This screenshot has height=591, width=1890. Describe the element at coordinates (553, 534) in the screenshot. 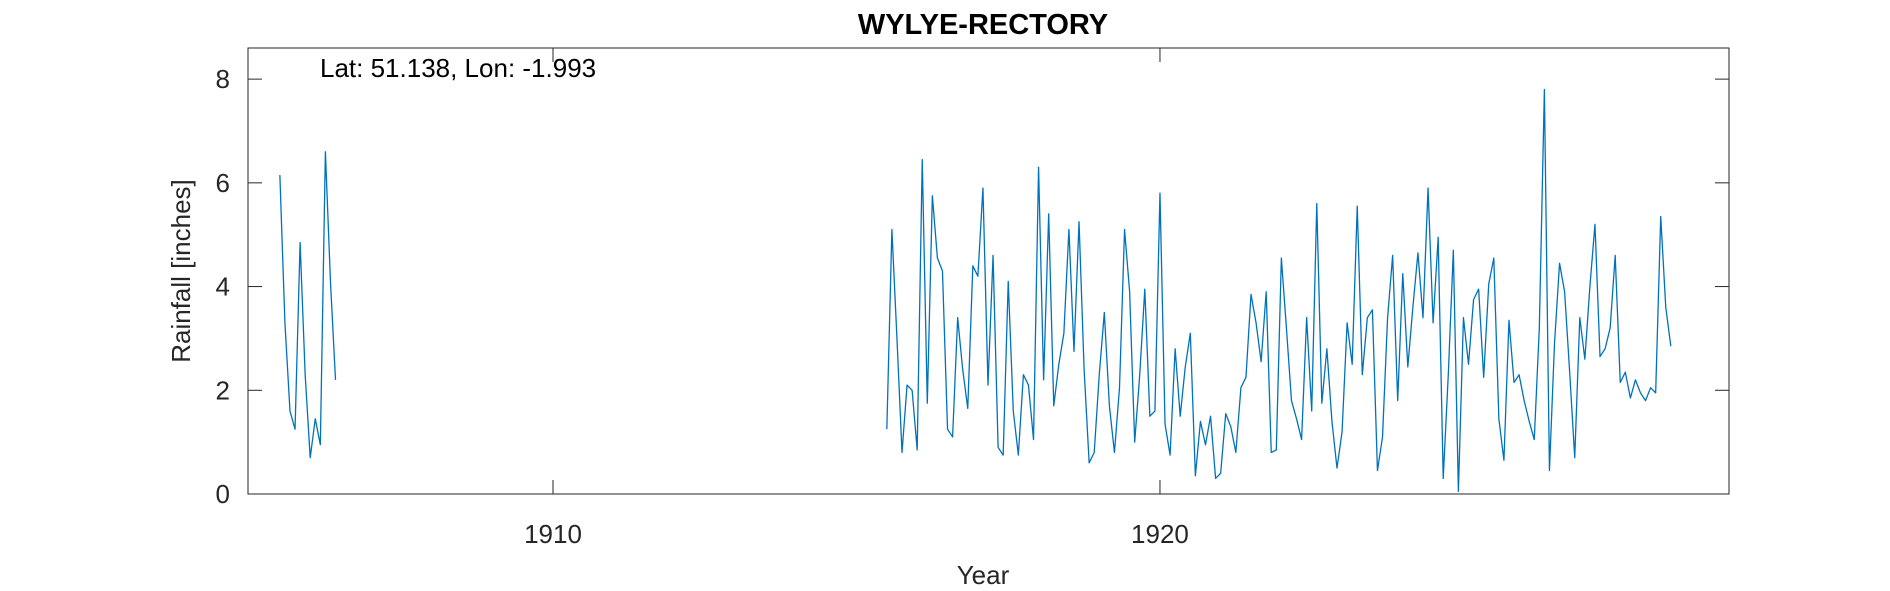

I see `x-tick-label: 1910` at that location.